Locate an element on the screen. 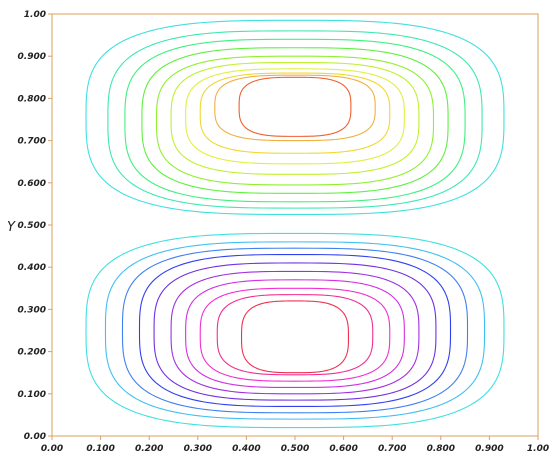 The width and height of the screenshot is (550, 463). y-tick-label: 0.500 is located at coordinates (32, 226).